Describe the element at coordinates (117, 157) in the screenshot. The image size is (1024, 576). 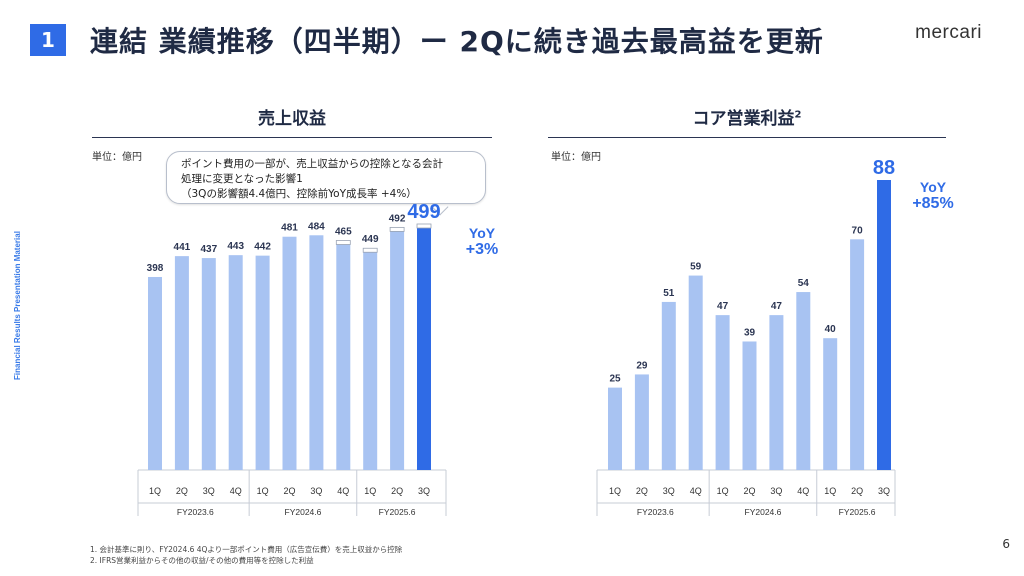
I see `revenue-unit-label: 単位：億円` at that location.